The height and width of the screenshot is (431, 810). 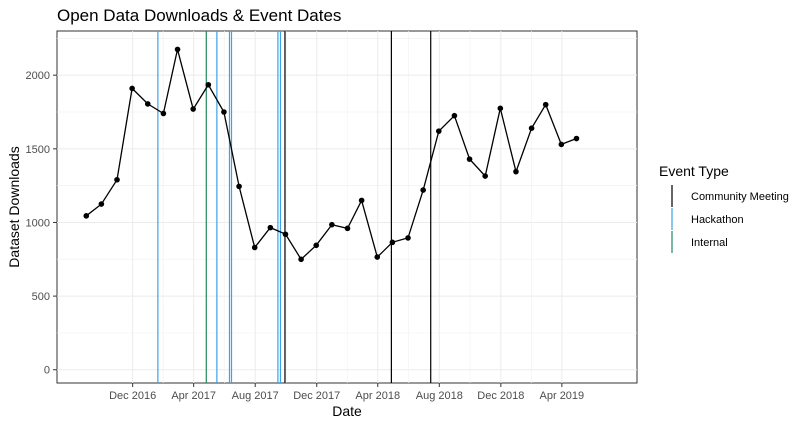 I want to click on x-tick-label: Dec 2018, so click(x=500, y=396).